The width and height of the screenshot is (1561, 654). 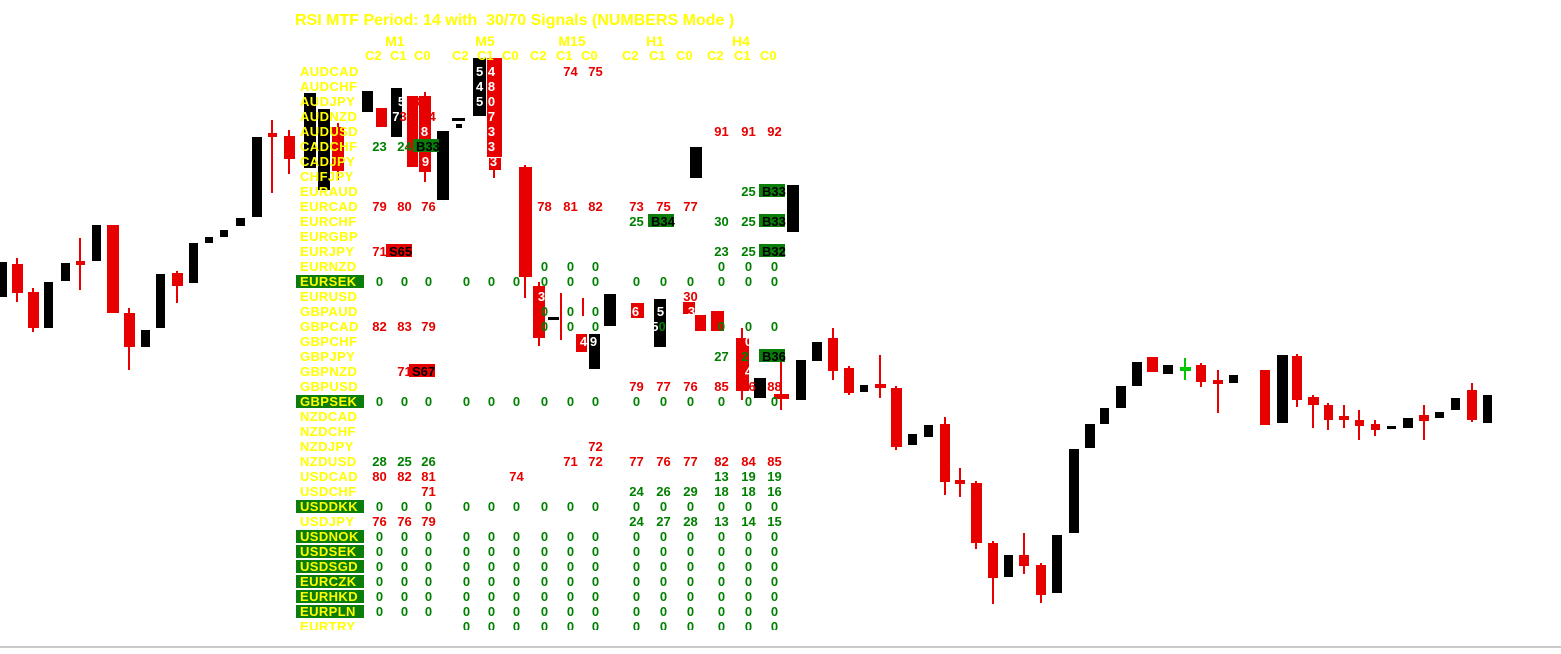 I want to click on rsi-value: 72, so click(x=595, y=446).